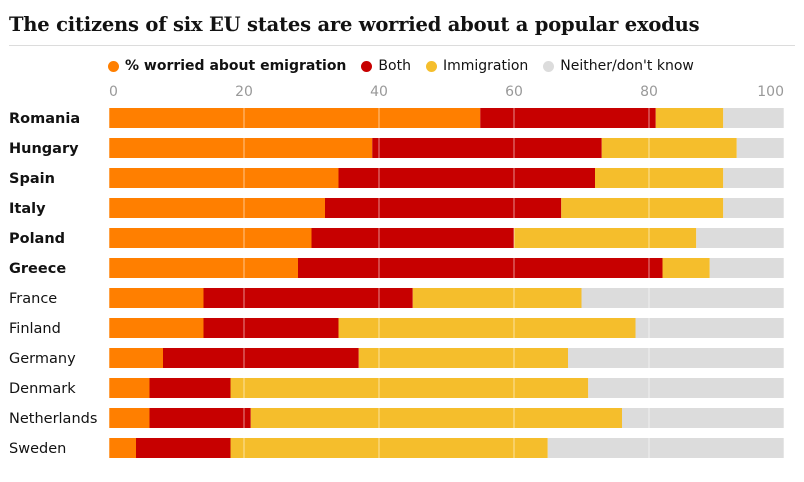 This screenshot has height=482, width=804. Describe the element at coordinates (42, 389) in the screenshot. I see `category-label-denmark: Denmark` at that location.